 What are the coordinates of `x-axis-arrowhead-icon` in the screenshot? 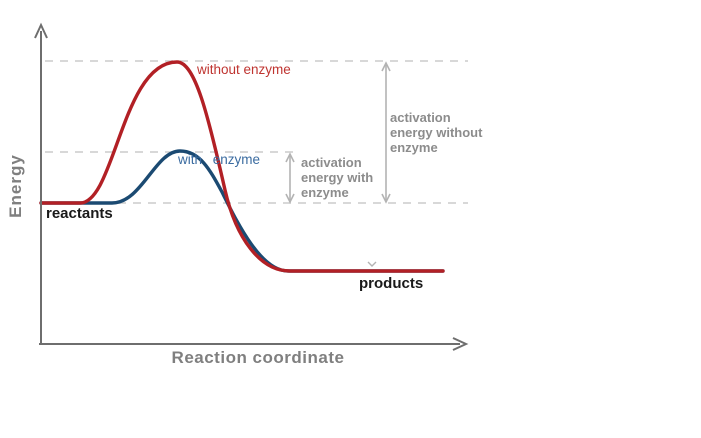 It's located at (460, 344).